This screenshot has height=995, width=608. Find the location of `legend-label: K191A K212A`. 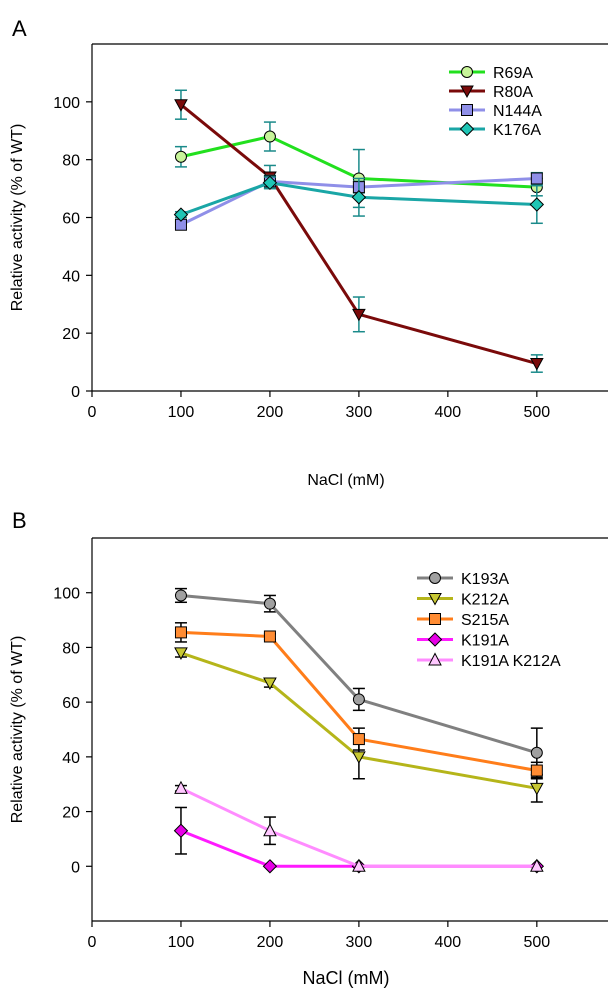

legend-label: K191A K212A is located at coordinates (511, 661).